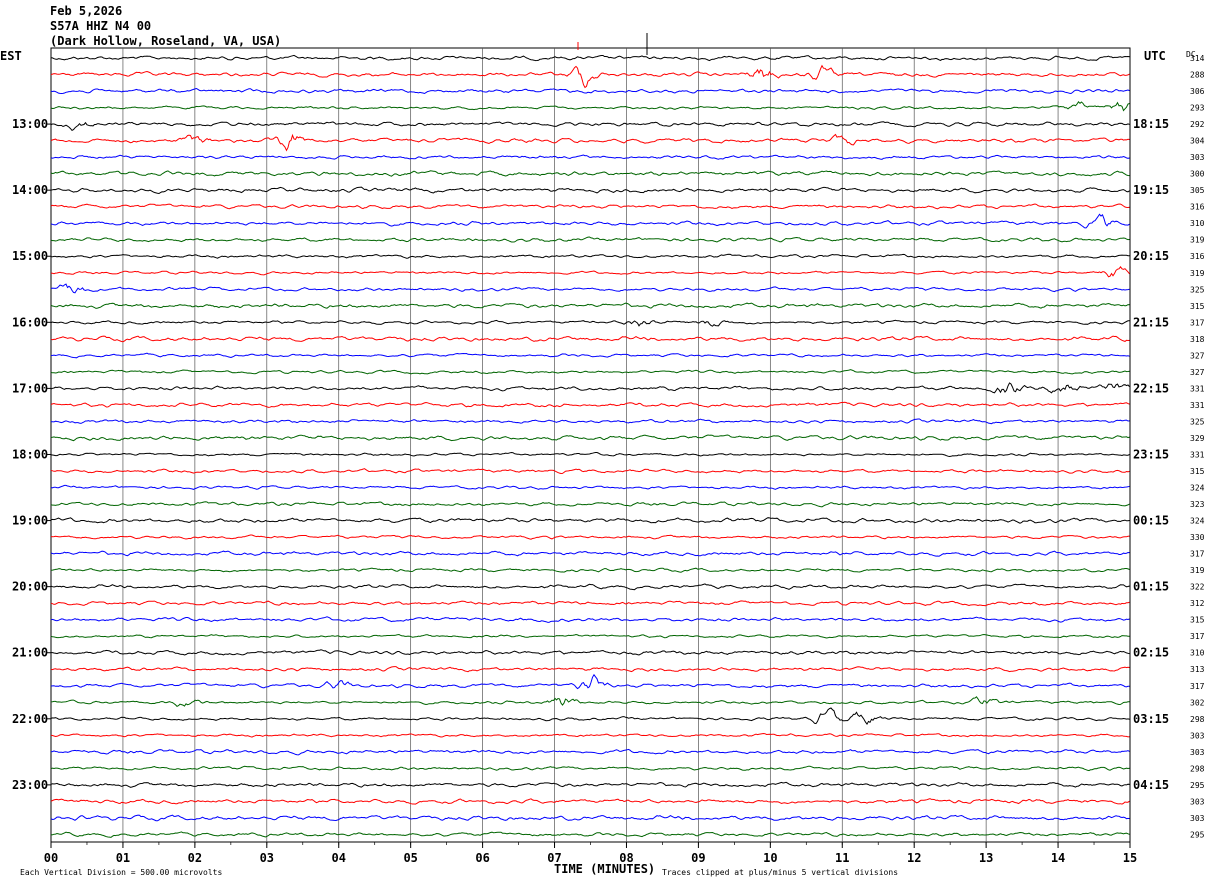 This screenshot has width=1210, height=886. Describe the element at coordinates (1151, 653) in the screenshot. I see `right-hour-label: 02:15` at that location.